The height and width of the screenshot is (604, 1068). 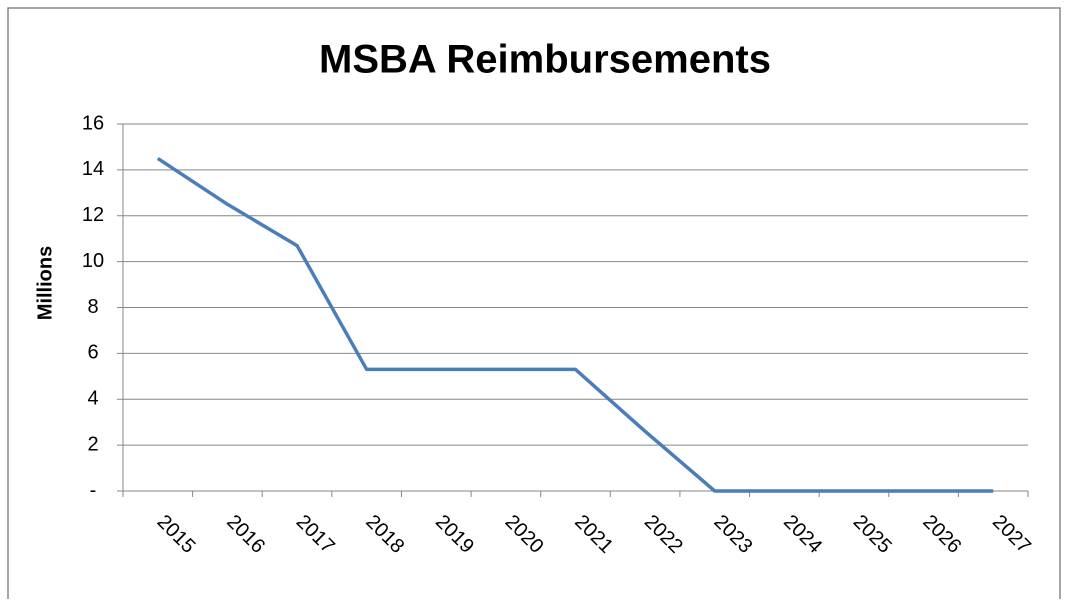 I want to click on y-tick-label: 12, so click(x=93, y=215).